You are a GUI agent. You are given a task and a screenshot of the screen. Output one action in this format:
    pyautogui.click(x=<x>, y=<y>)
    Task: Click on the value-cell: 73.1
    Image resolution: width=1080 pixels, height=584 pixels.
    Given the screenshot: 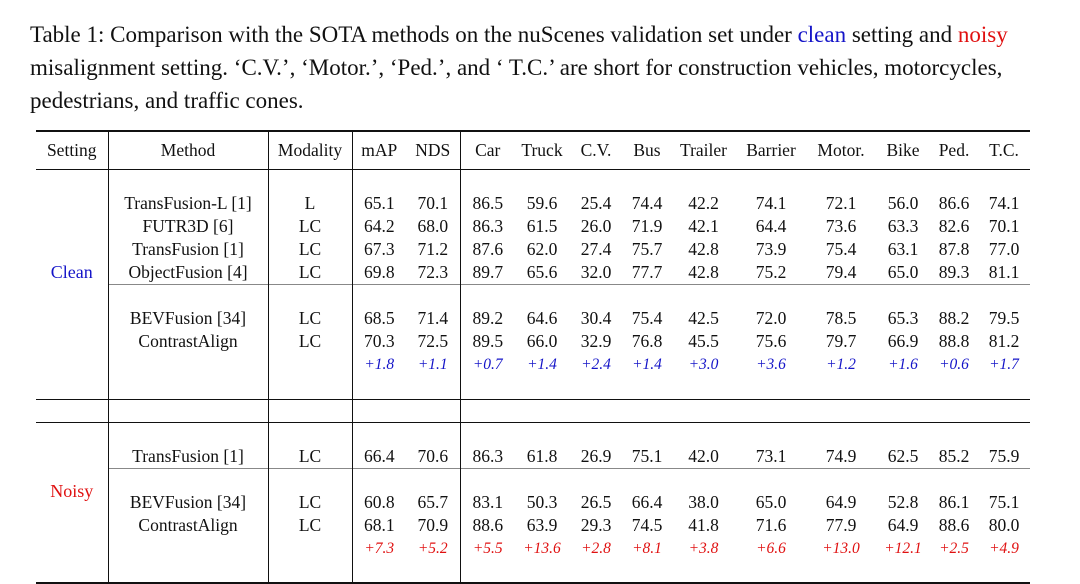 What is the action you would take?
    pyautogui.click(x=771, y=455)
    